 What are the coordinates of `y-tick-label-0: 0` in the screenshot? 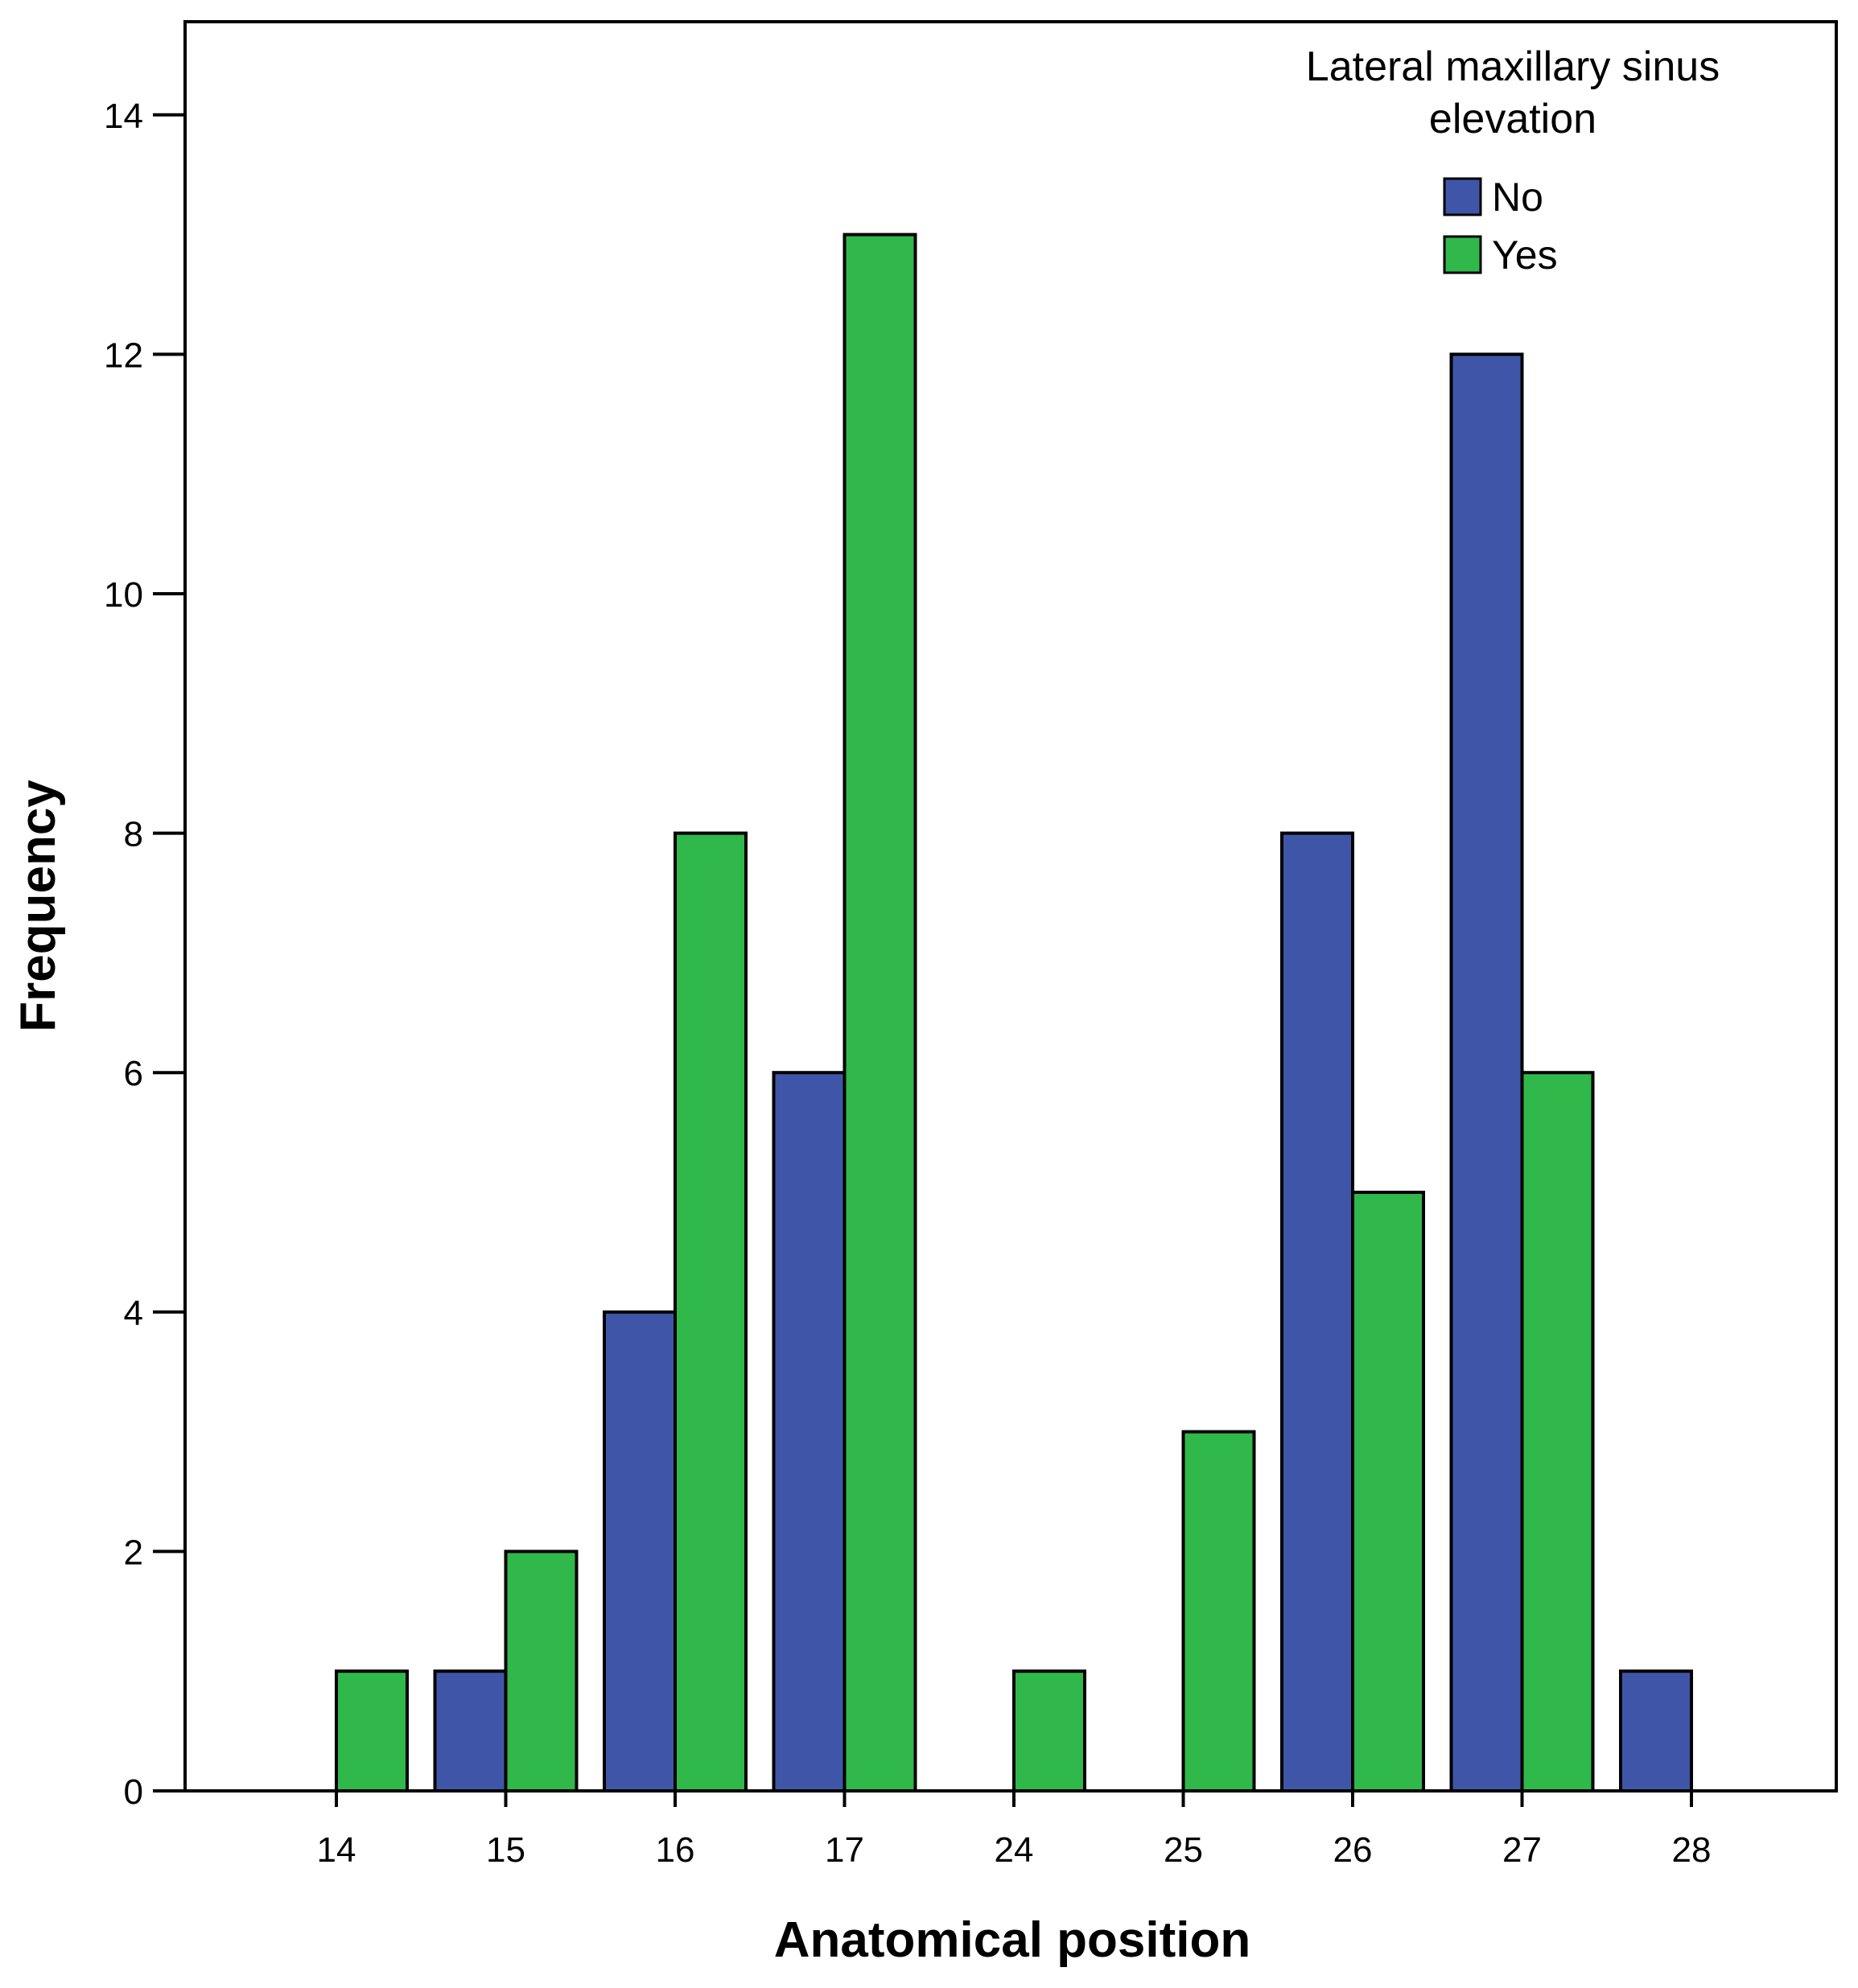 It's located at (133, 1792).